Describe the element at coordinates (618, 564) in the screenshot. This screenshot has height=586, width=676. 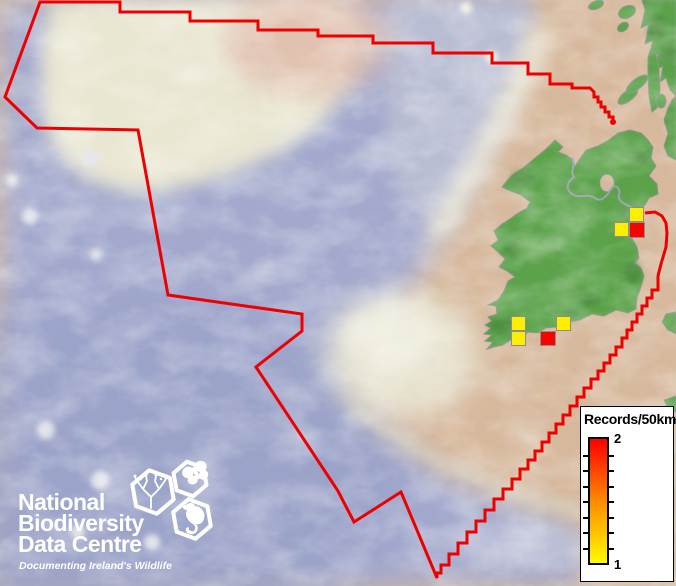
I see `legend-min-label: 1` at that location.